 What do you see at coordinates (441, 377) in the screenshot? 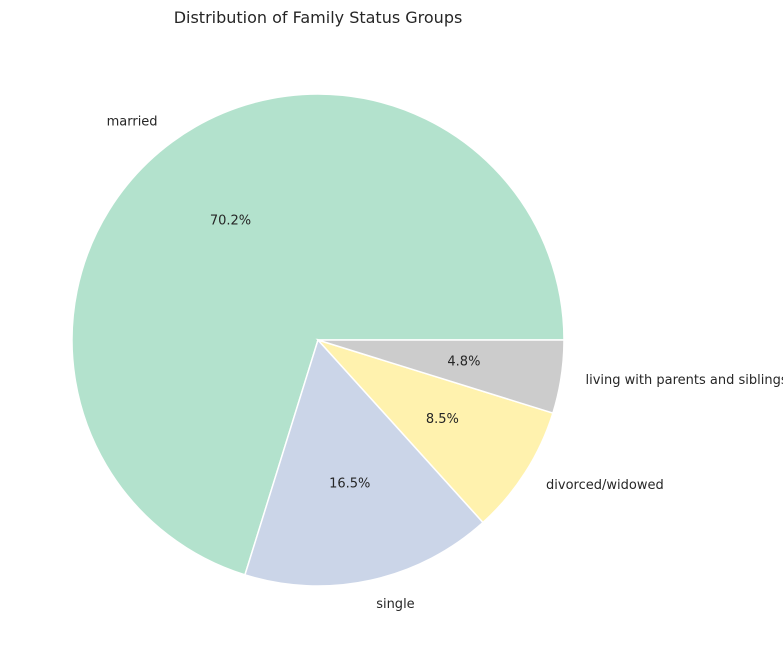
I see `pie-slice-living-with-parents-and-siblings` at bounding box center [441, 377].